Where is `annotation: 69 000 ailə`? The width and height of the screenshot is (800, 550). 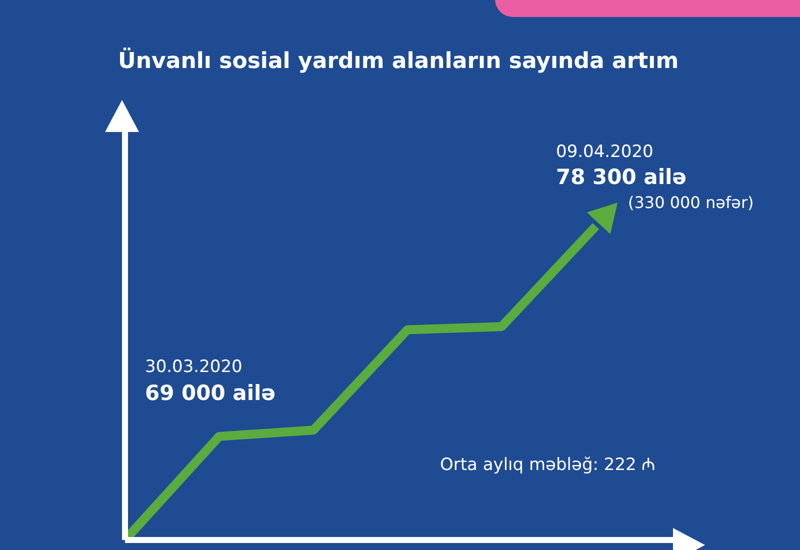
annotation: 69 000 ailə is located at coordinates (210, 393).